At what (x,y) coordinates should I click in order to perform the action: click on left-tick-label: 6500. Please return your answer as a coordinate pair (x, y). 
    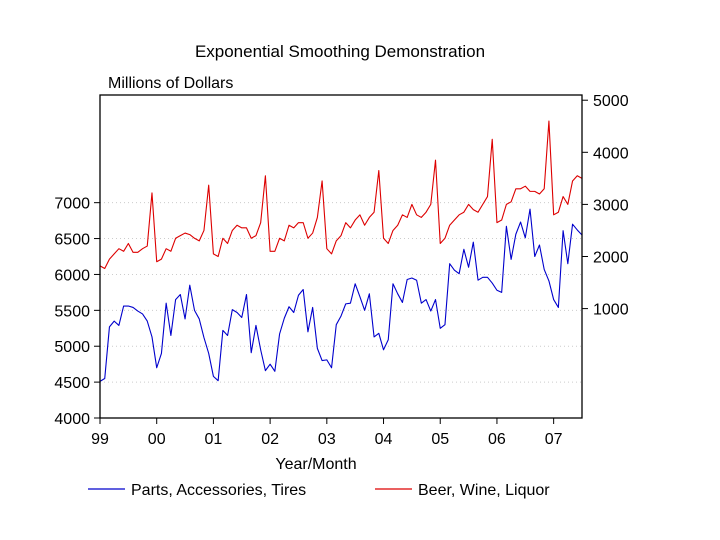
    Looking at the image, I should click on (72, 240).